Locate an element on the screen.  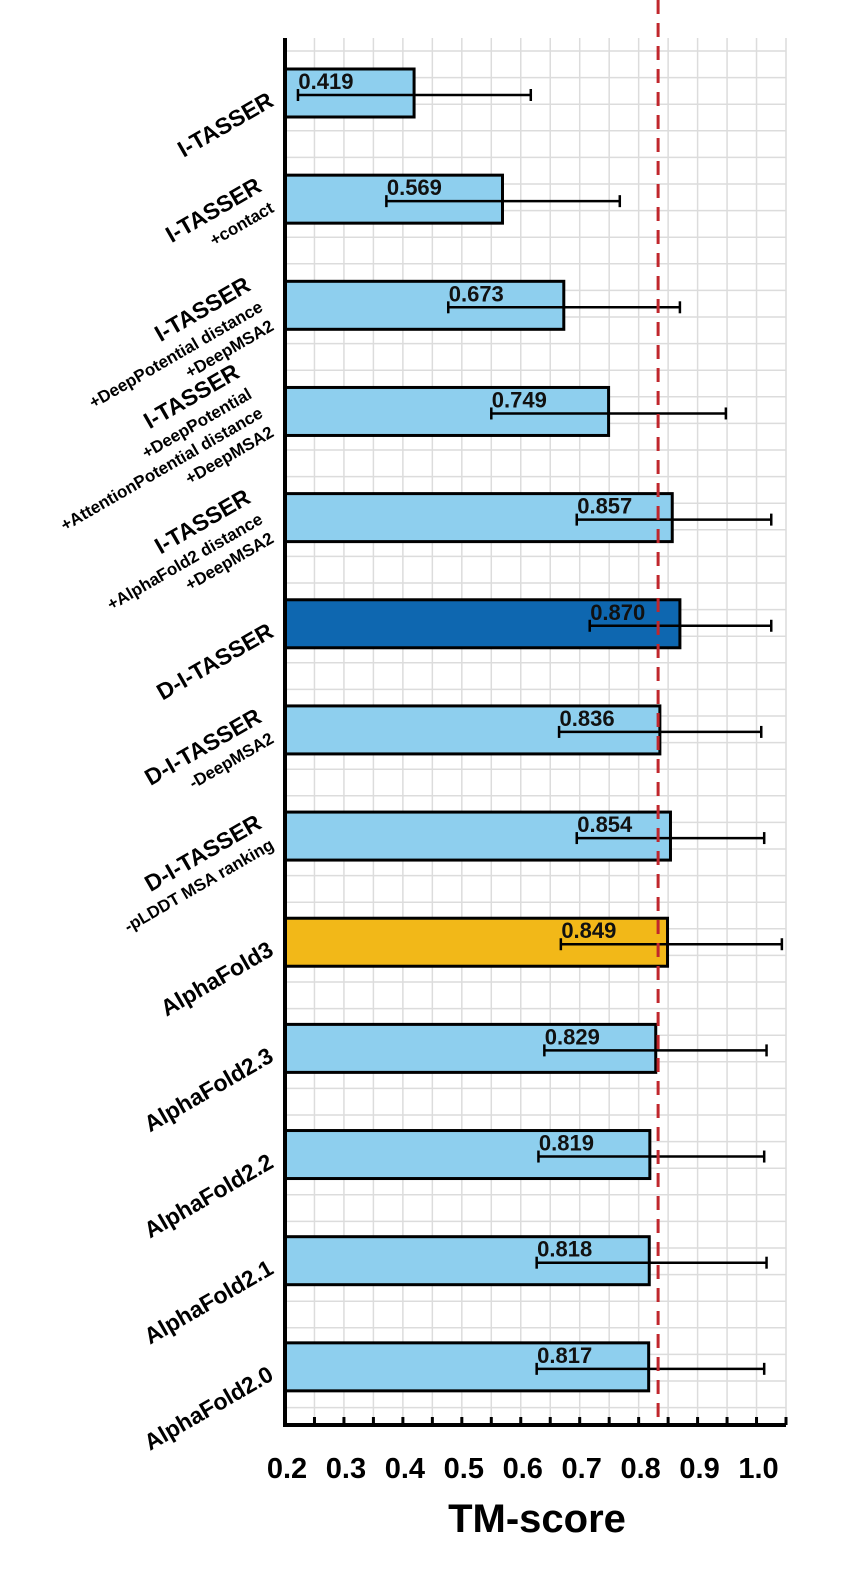
category-label: I-TASSER is located at coordinates (225, 125).